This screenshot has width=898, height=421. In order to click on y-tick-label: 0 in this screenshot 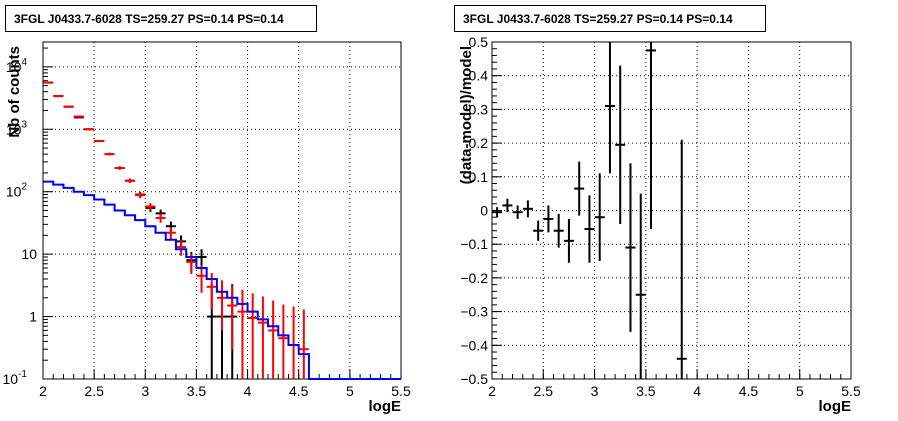, I will do `click(484, 211)`.